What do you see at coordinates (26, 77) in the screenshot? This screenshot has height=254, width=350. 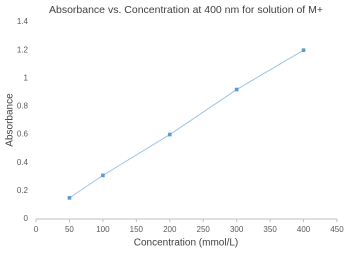 I see `y-tick-label: 1` at bounding box center [26, 77].